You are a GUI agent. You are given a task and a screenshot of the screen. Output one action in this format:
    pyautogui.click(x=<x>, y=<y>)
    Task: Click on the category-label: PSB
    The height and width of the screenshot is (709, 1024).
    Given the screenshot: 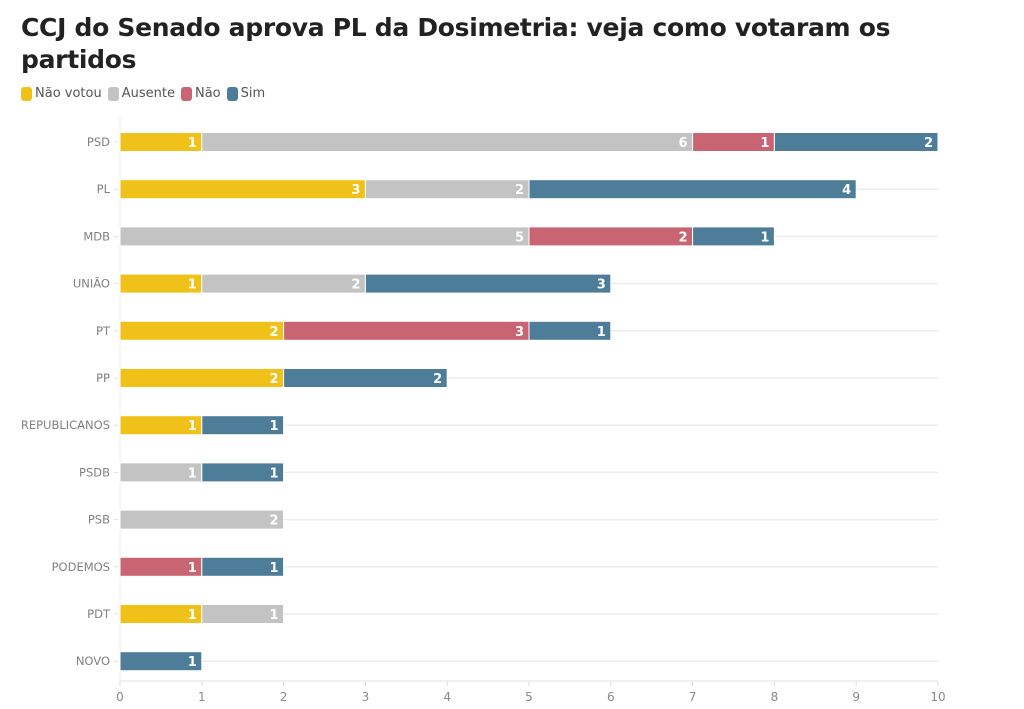 What is the action you would take?
    pyautogui.click(x=99, y=520)
    